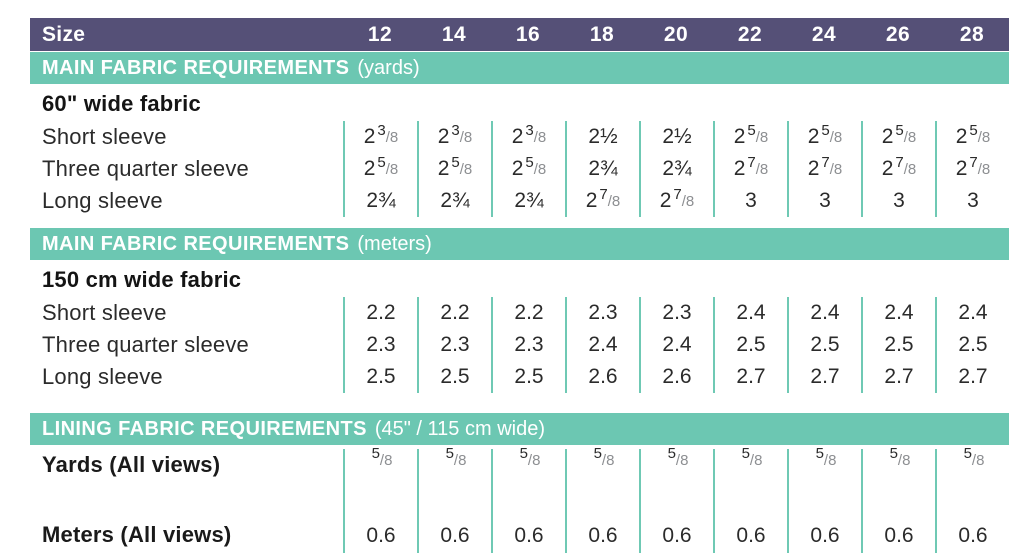 The width and height of the screenshot is (1024, 560). Describe the element at coordinates (519, 68) in the screenshot. I see `section-header-band: MAIN FABRIC REQUIREMENTS (yards)` at that location.